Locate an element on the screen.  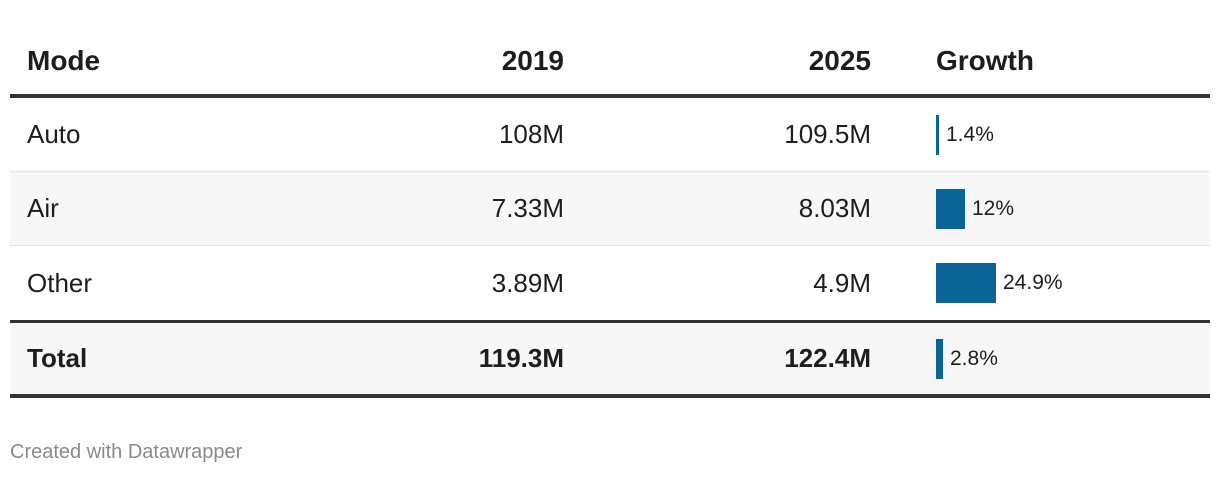
header-growth: Growth is located at coordinates (985, 60).